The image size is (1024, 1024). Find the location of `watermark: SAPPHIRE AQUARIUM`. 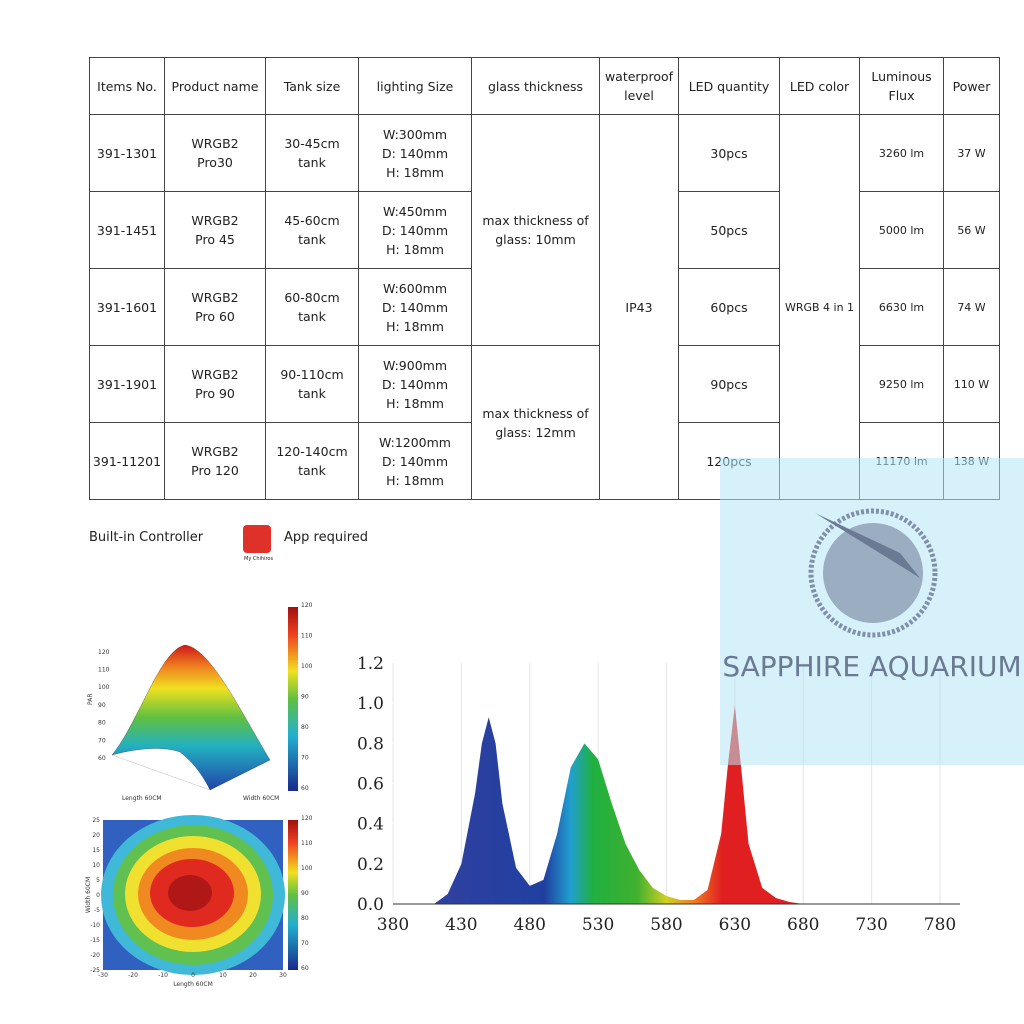

watermark: SAPPHIRE AQUARIUM is located at coordinates (872, 611).